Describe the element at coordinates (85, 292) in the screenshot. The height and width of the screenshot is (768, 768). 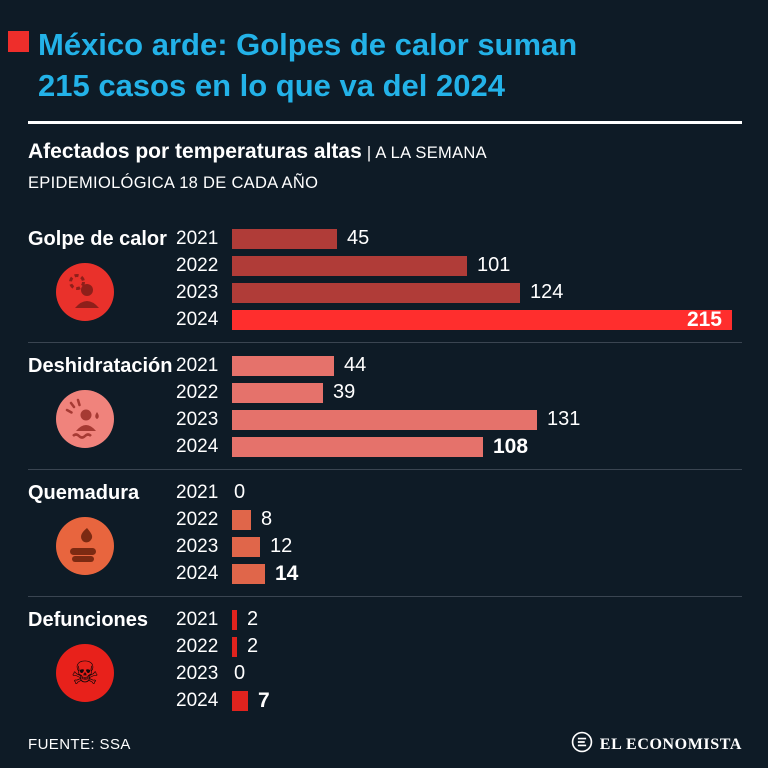
I see `heatstroke-icon` at that location.